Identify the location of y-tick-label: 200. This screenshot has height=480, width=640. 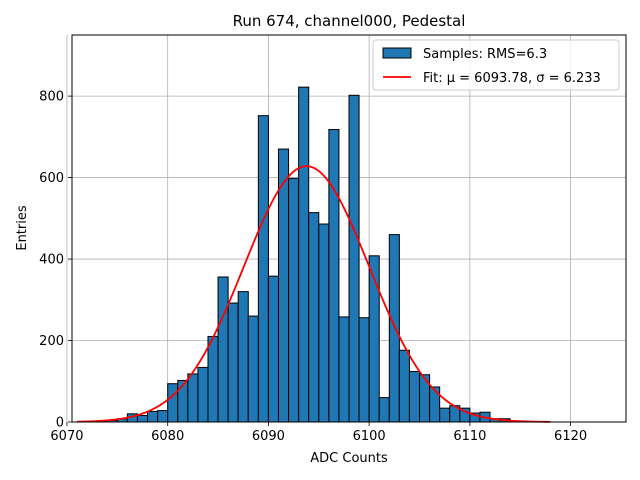
(51, 341).